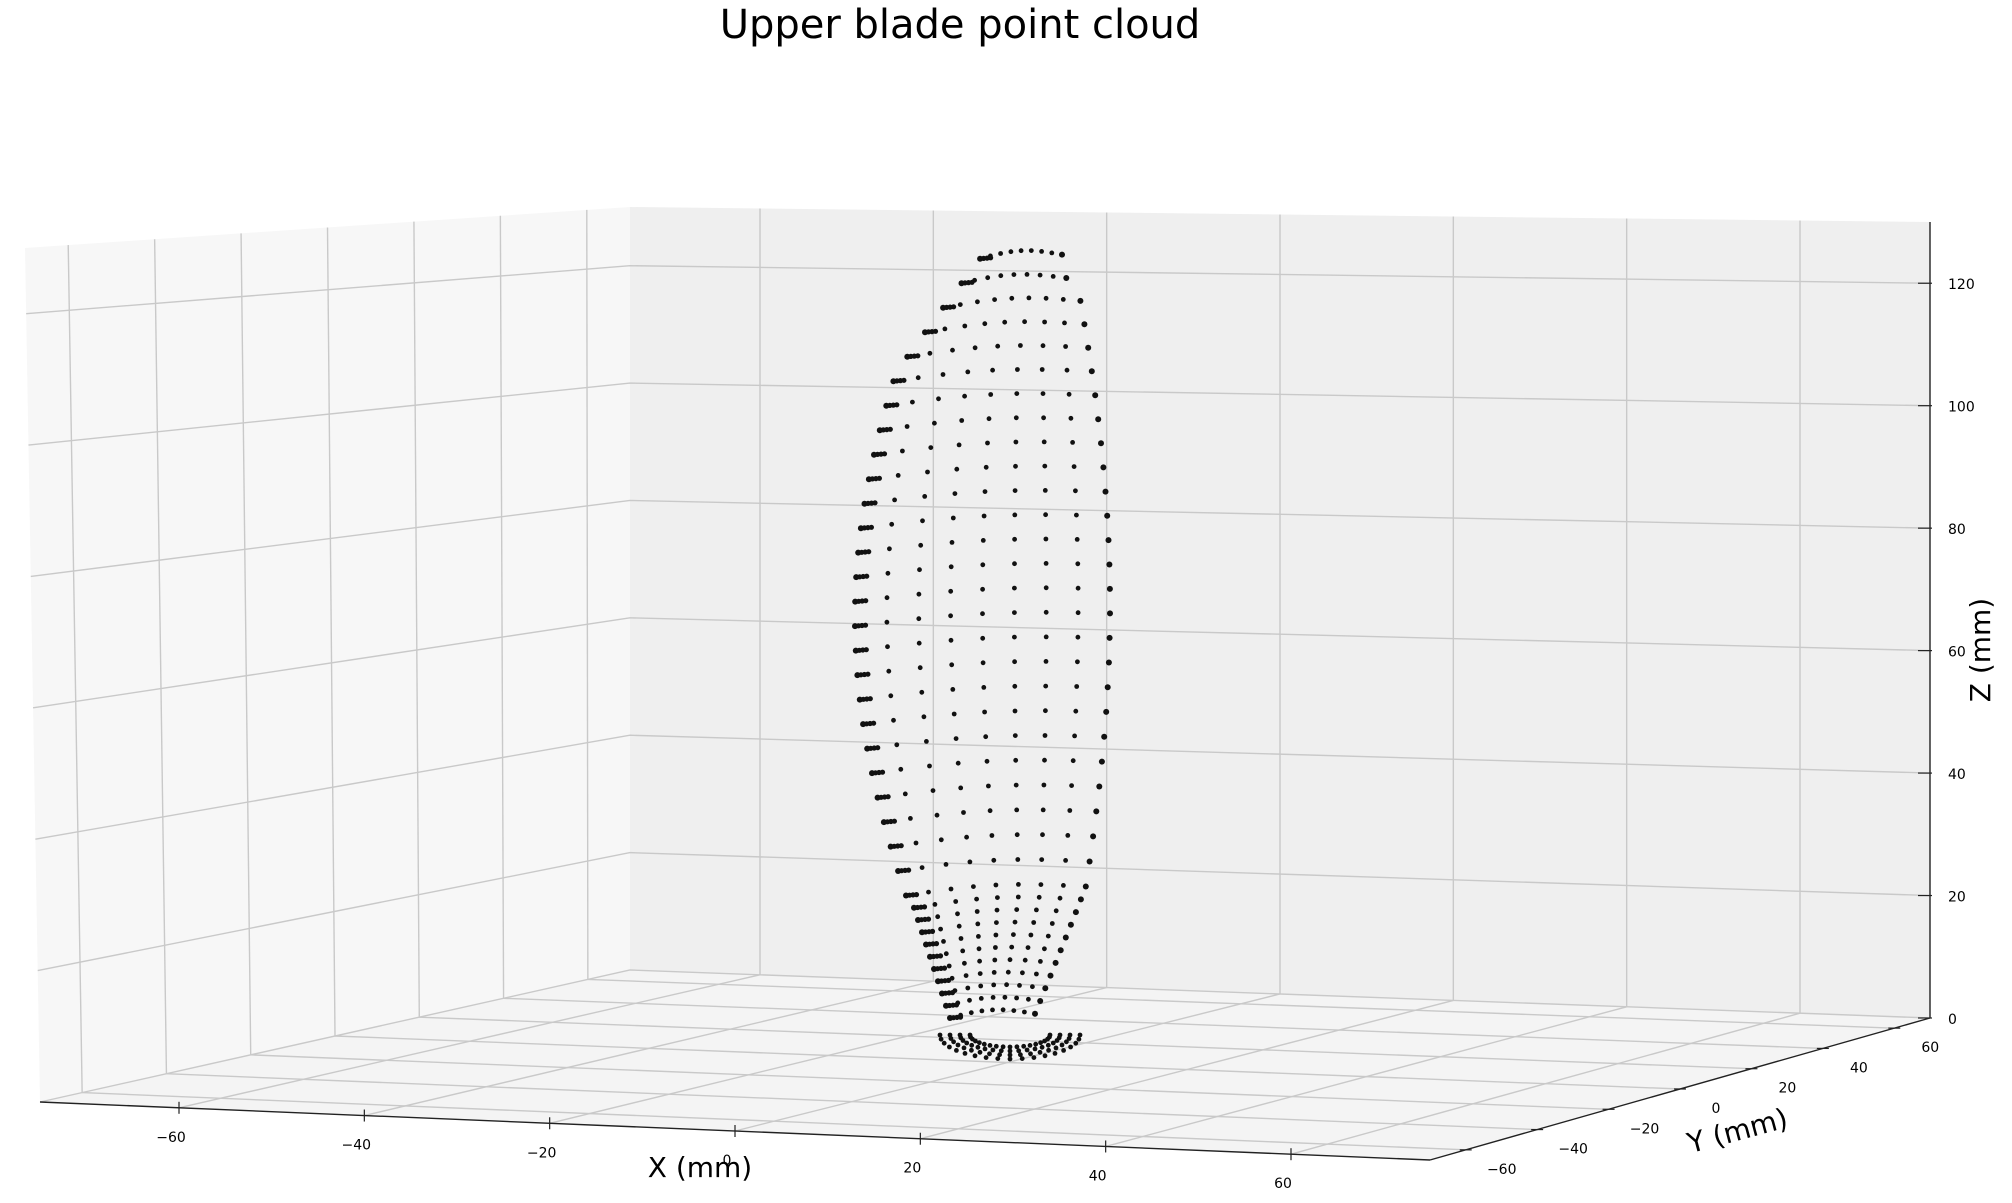 The width and height of the screenshot is (2012, 1203). I want to click on chart-title: Upper blade point cloud, so click(960, 25).